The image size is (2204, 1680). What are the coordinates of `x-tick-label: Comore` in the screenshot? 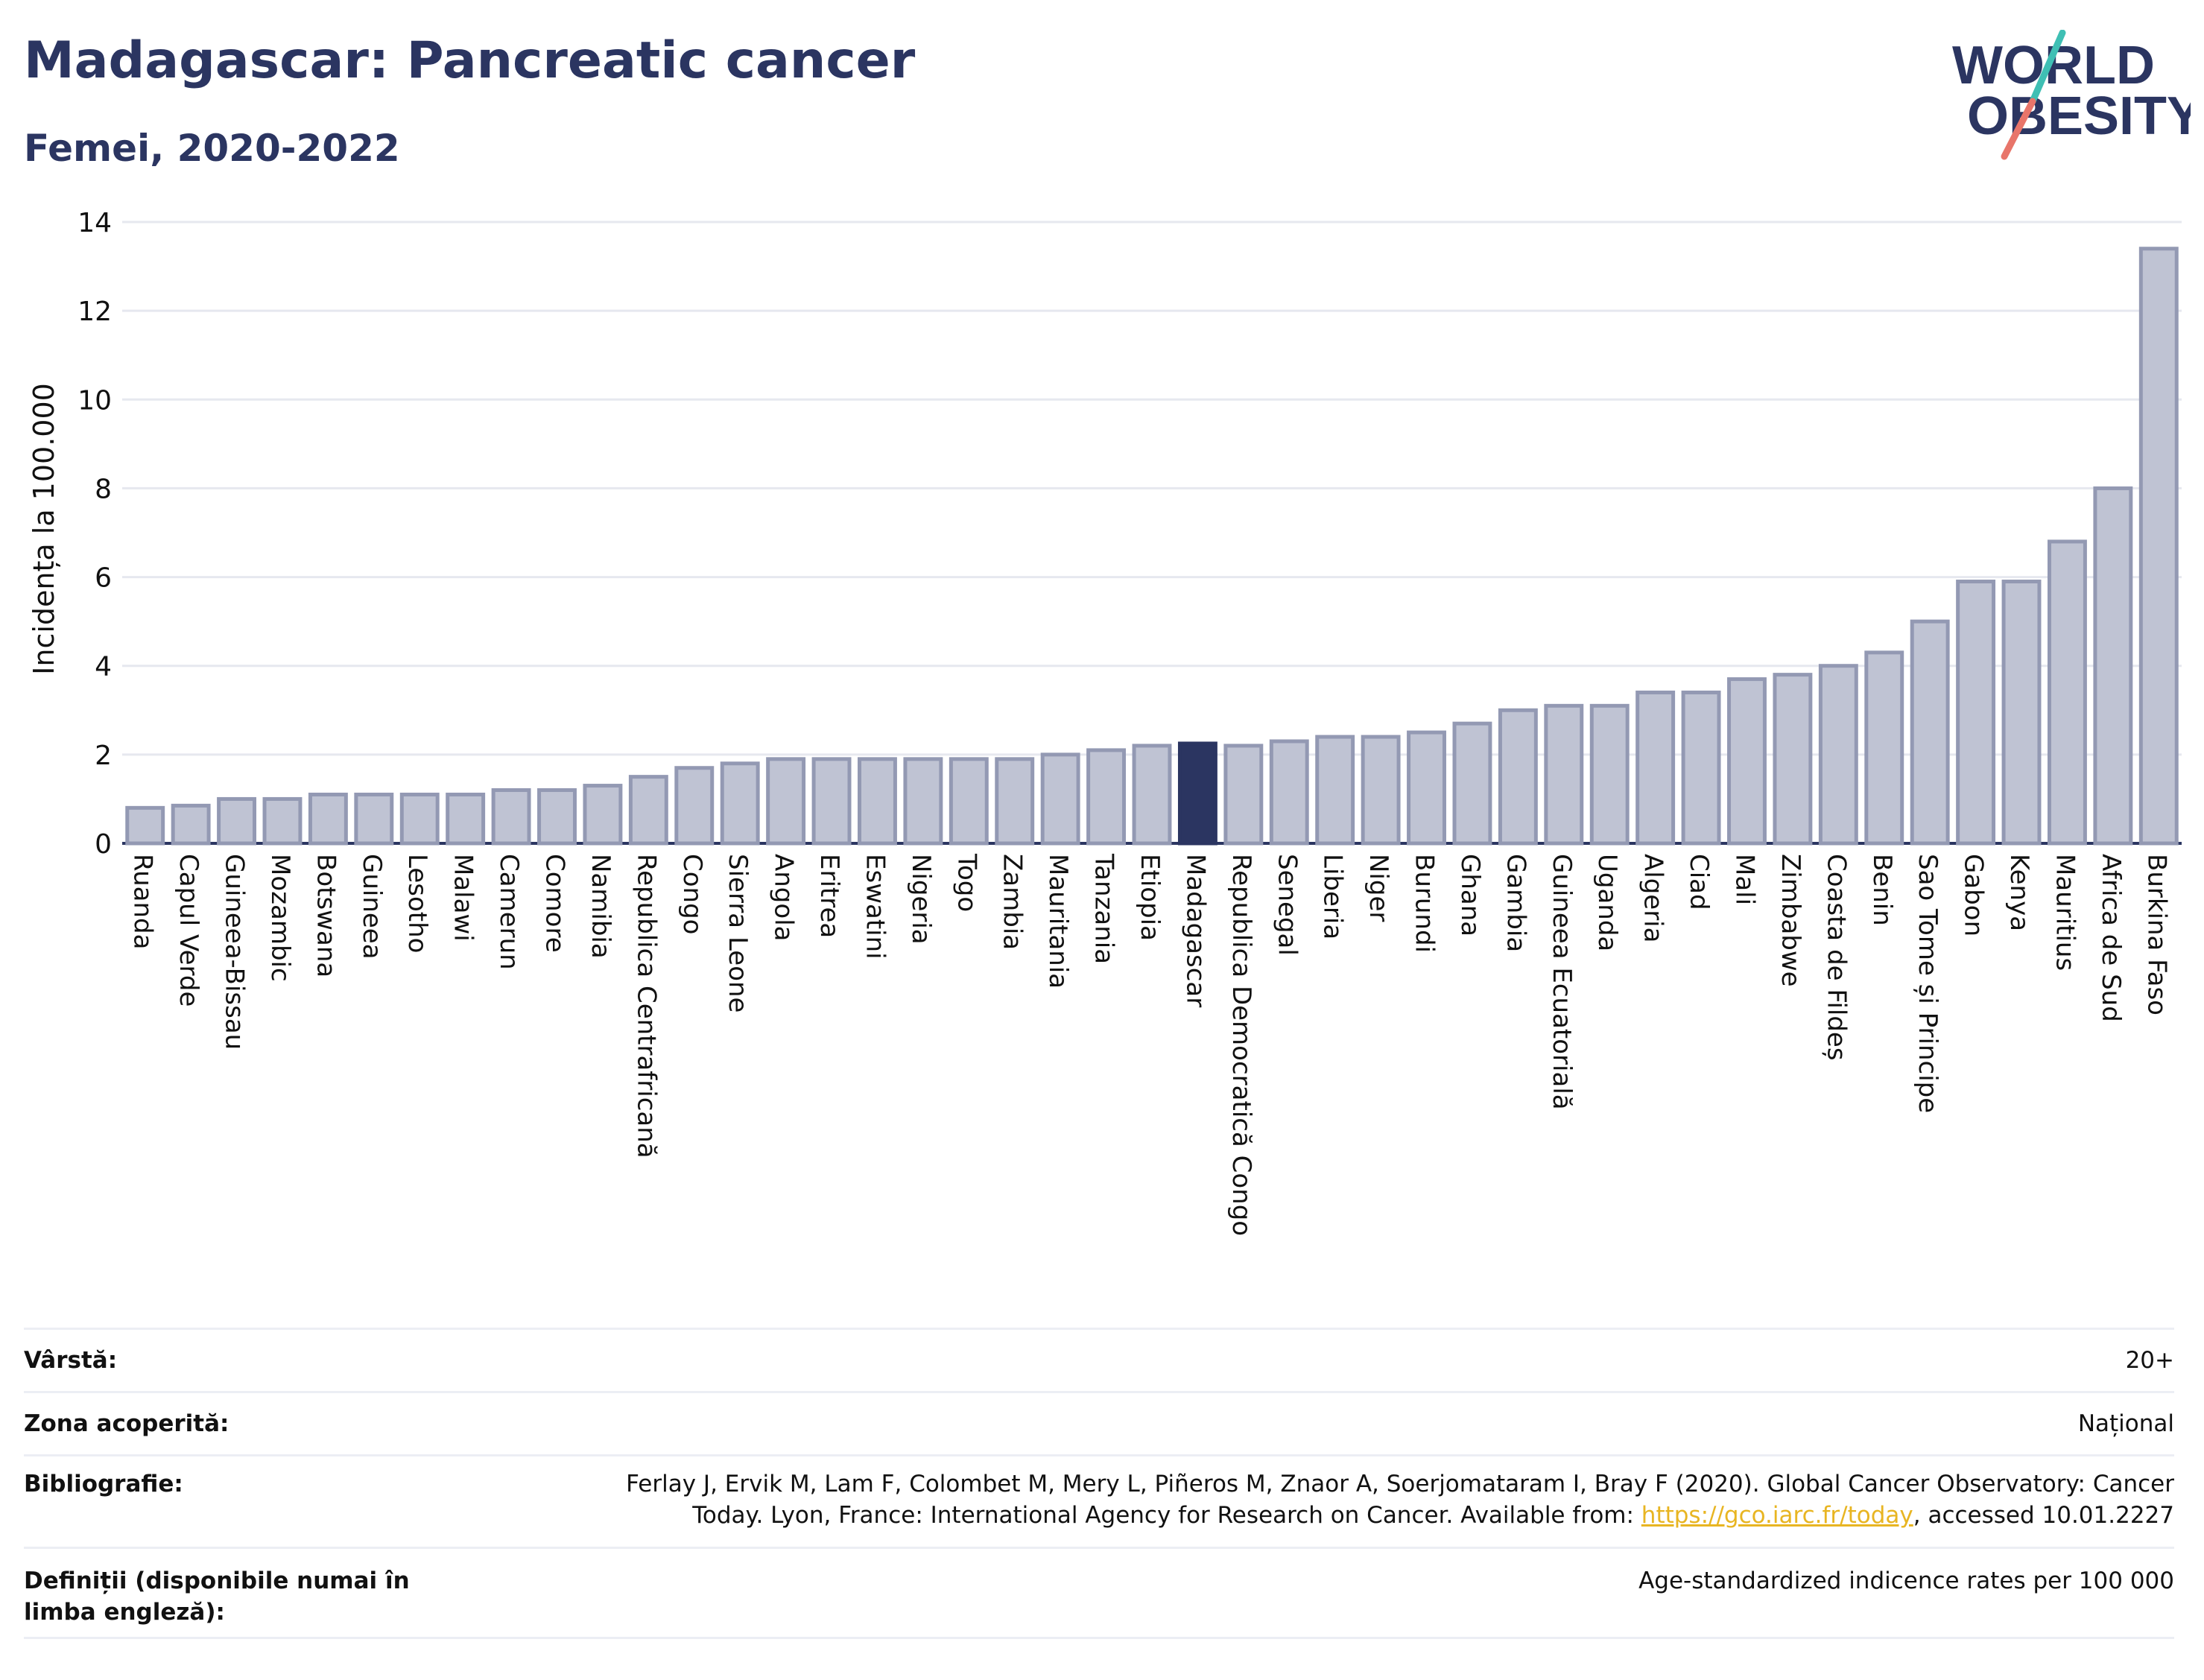 It's located at (555, 903).